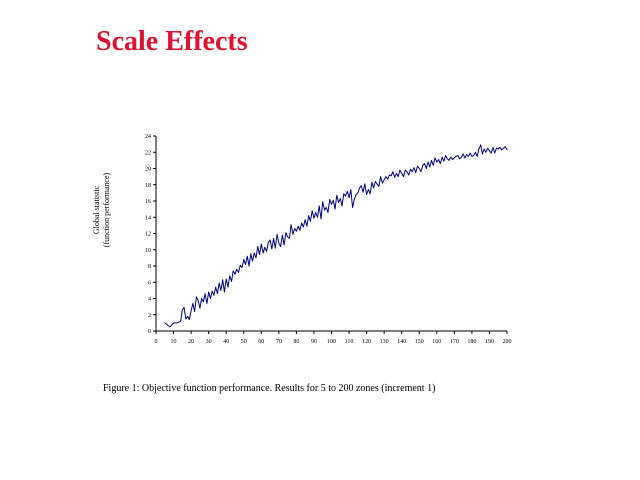  What do you see at coordinates (454, 342) in the screenshot?
I see `x-tick-label: 170` at bounding box center [454, 342].